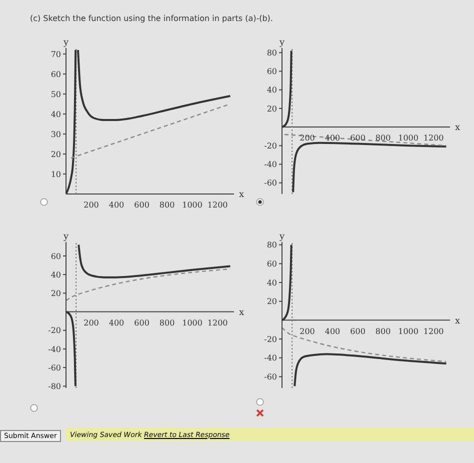 The image size is (474, 463). Describe the element at coordinates (55, 134) in the screenshot. I see `y-tick-label: 30` at that location.